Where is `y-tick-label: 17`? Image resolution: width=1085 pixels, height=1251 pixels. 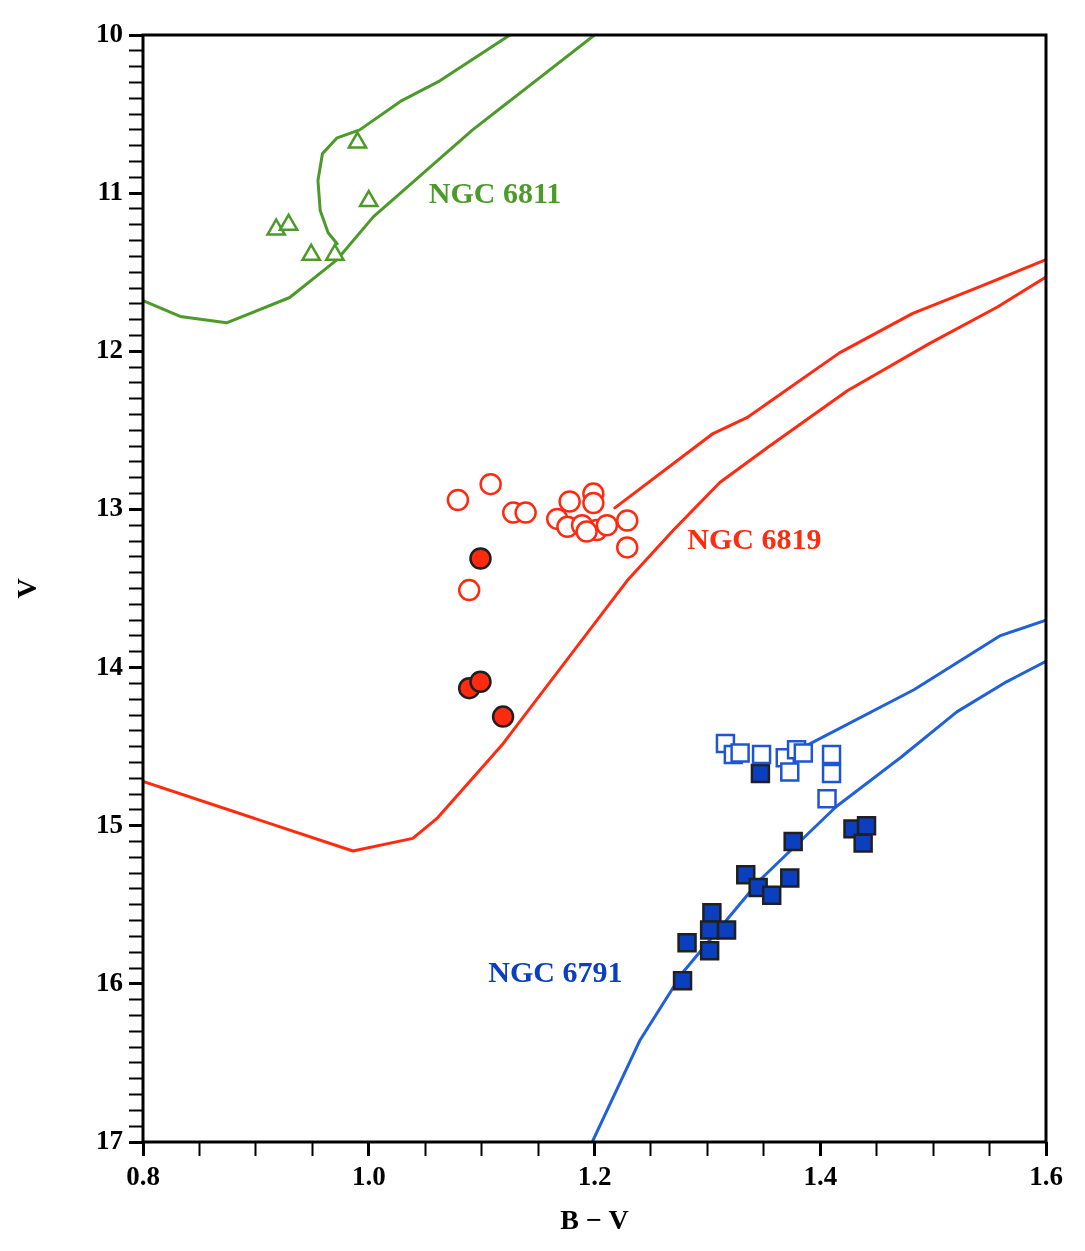 y-tick-label: 17 is located at coordinates (109, 1139).